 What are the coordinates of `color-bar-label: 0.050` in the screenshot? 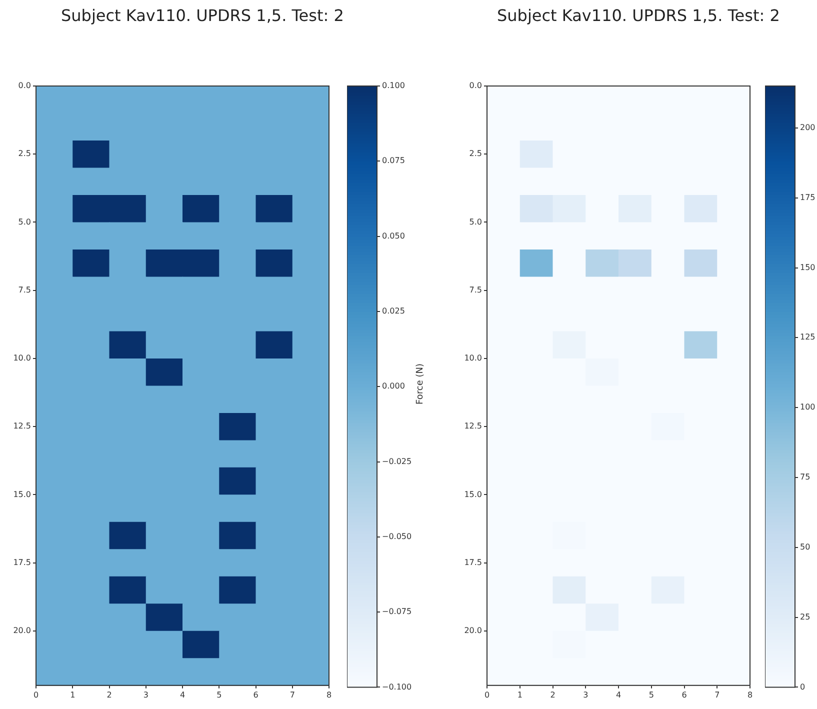 It's located at (393, 235).